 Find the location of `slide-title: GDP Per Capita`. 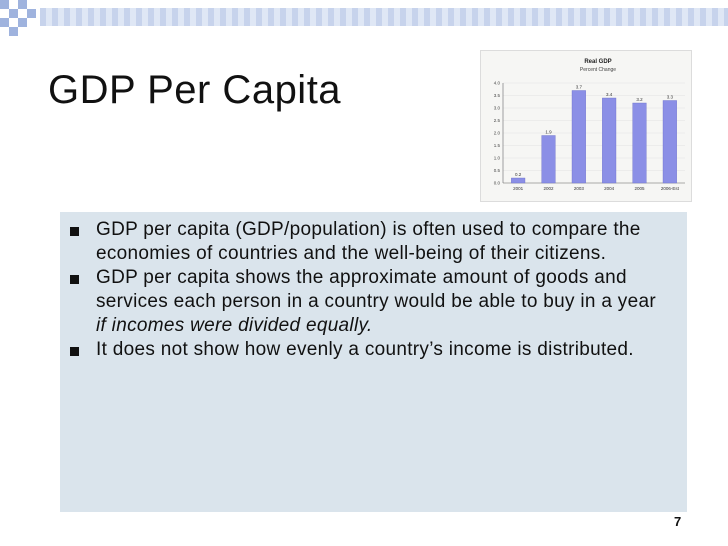

slide-title: GDP Per Capita is located at coordinates (195, 90).